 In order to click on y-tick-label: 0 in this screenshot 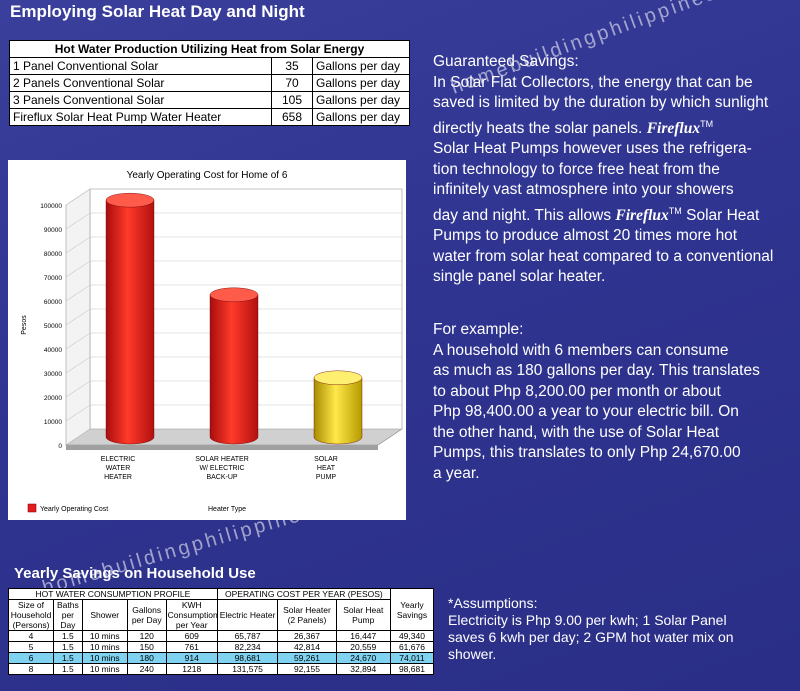, I will do `click(60, 446)`.